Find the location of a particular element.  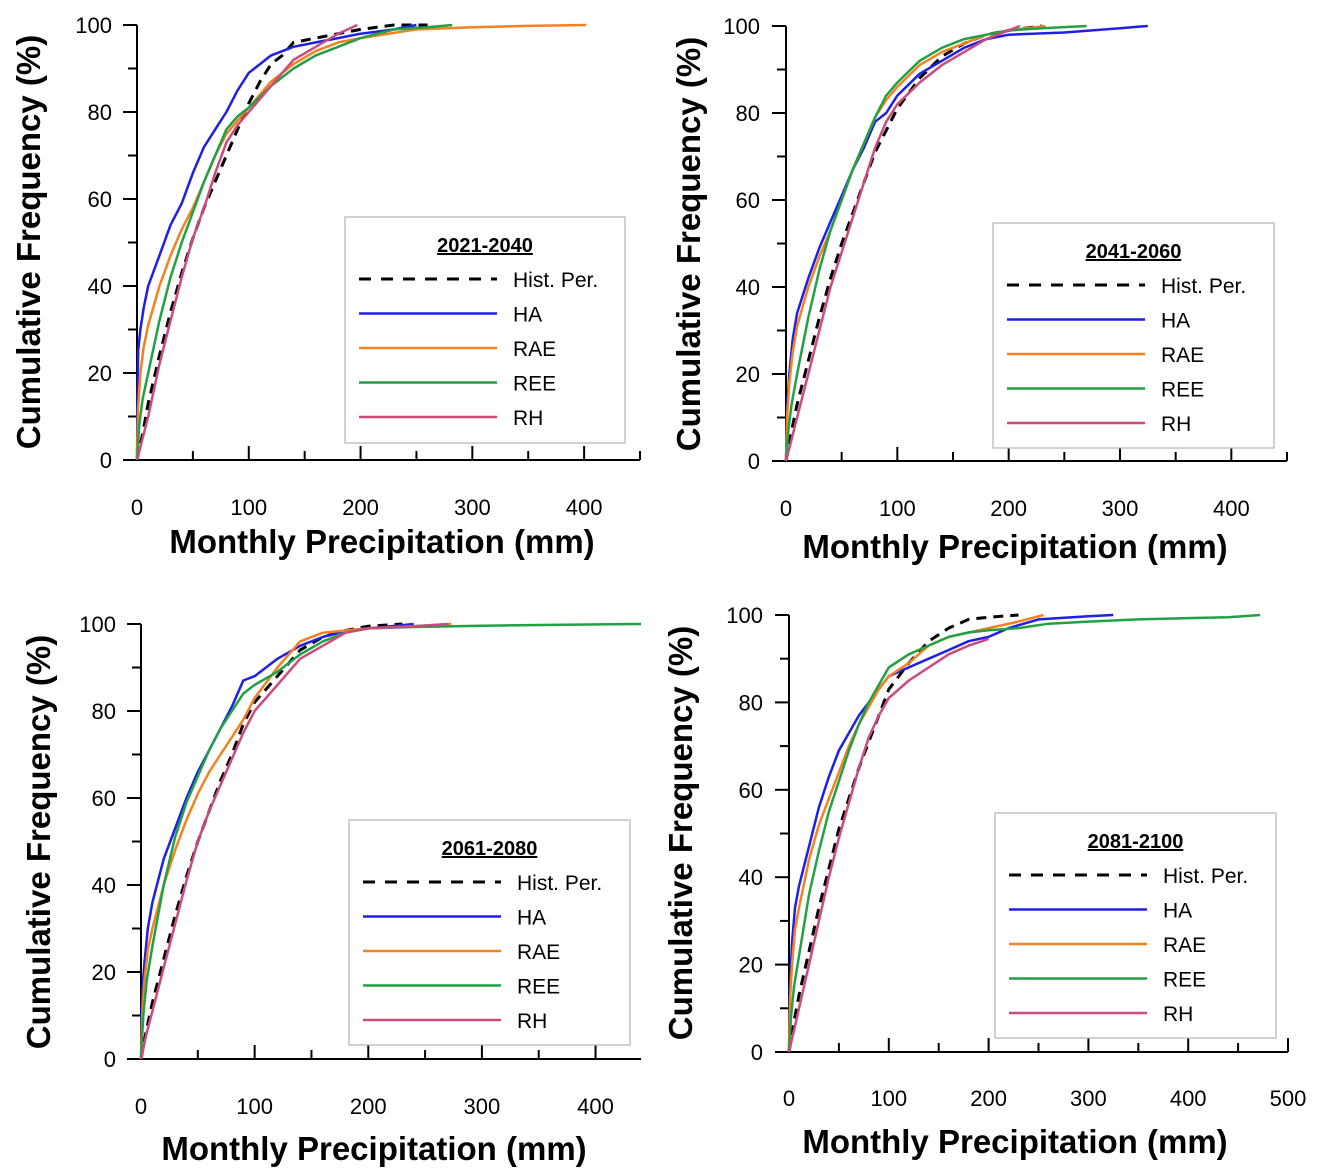

series-line-hist-per is located at coordinates (281, 242).